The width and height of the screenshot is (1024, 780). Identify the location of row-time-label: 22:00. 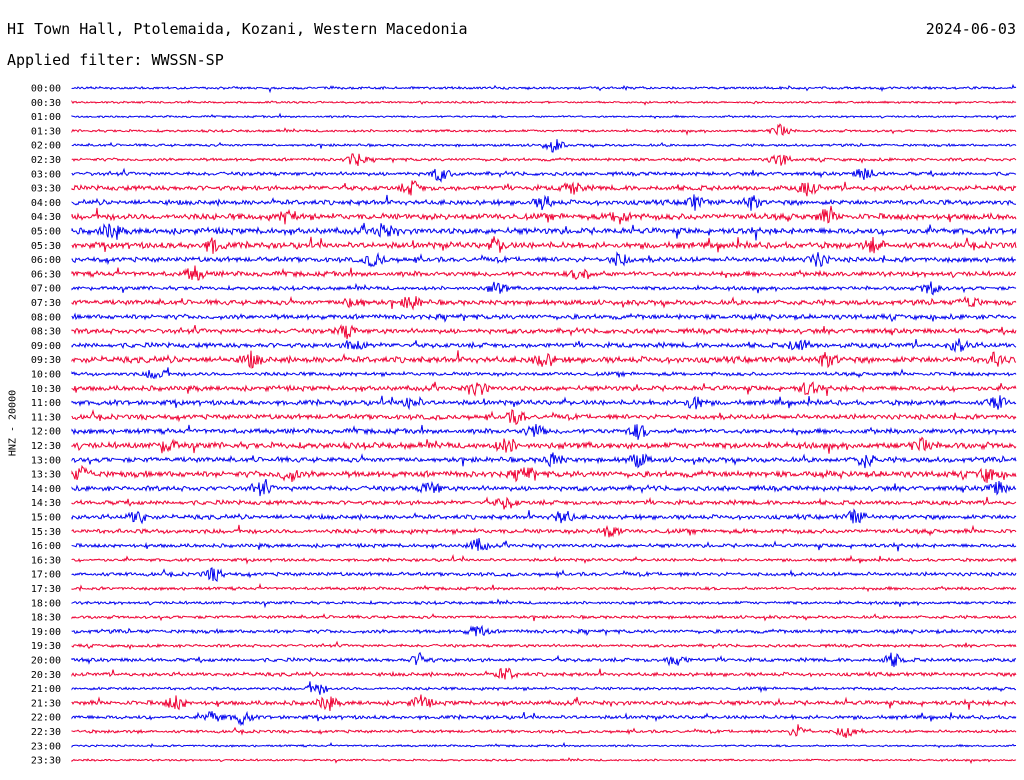
(46, 718).